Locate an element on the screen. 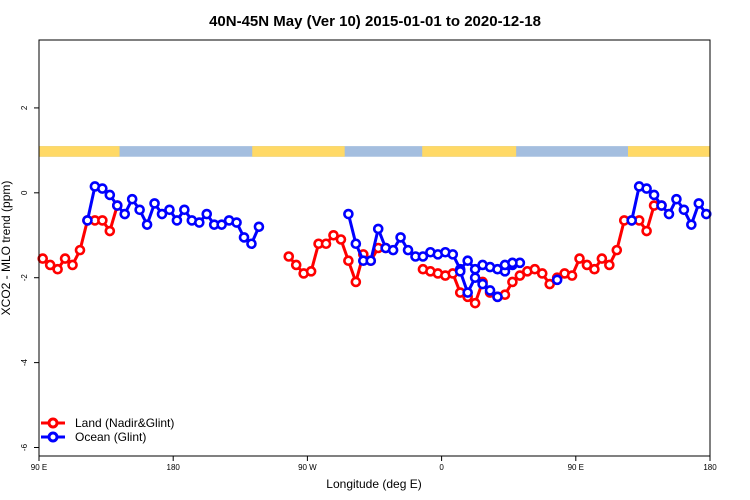  legend: Land (Nadir&Glint) Ocean (Glint) is located at coordinates (107, 430).